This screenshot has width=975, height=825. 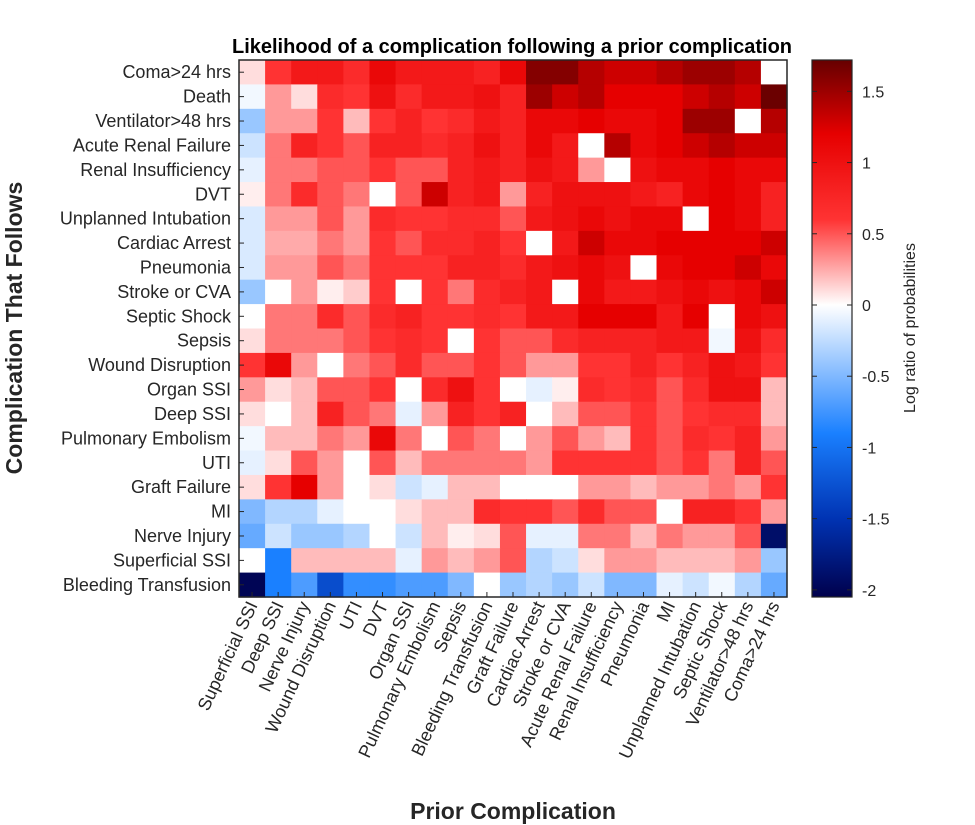 What do you see at coordinates (213, 194) in the screenshot?
I see `y-tick-label: DVT` at bounding box center [213, 194].